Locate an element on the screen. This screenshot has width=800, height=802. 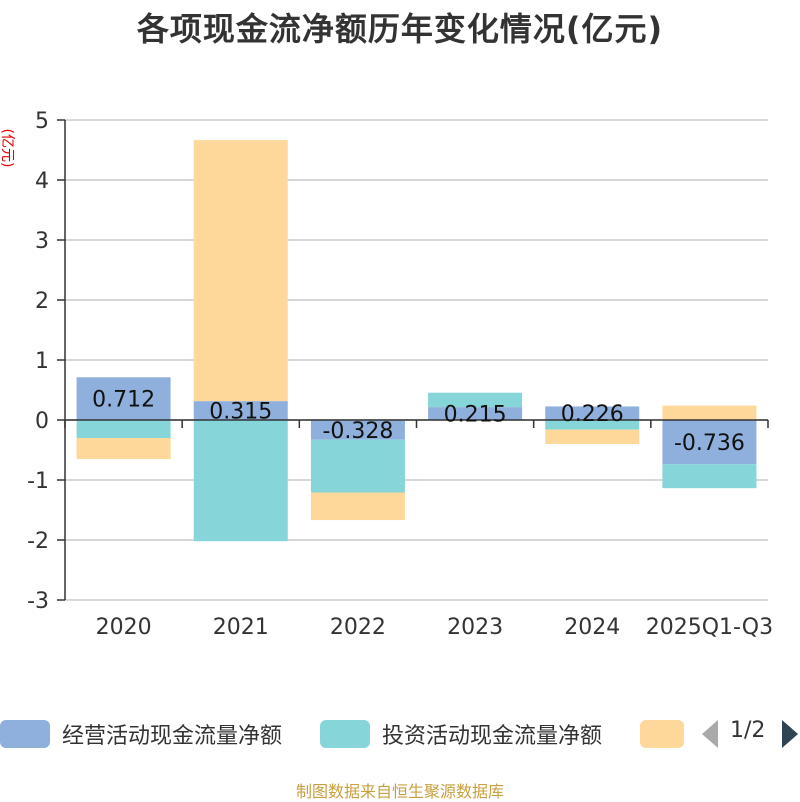
legend-swatch-financing is located at coordinates (662, 734).